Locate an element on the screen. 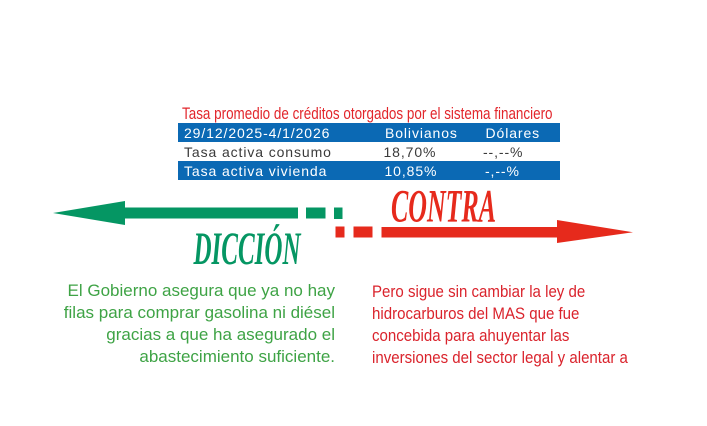  svg-text: CONTRA is located at coordinates (443, 209).